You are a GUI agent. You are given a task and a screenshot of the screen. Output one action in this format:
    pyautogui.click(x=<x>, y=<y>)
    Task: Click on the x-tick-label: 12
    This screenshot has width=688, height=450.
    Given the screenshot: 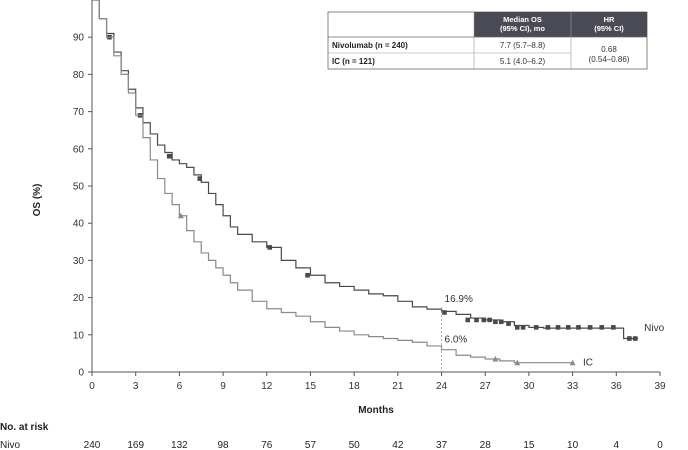 What is the action you would take?
    pyautogui.click(x=267, y=386)
    